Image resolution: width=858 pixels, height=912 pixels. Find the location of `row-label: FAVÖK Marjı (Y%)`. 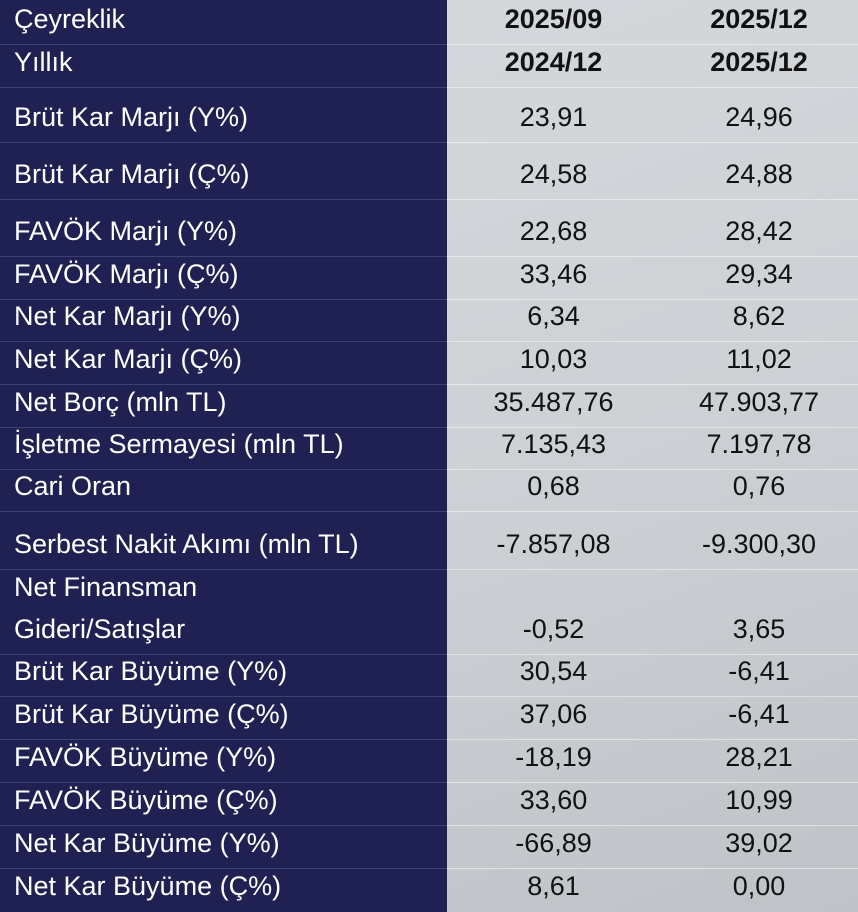

row-label: FAVÖK Marjı (Y%) is located at coordinates (126, 231).